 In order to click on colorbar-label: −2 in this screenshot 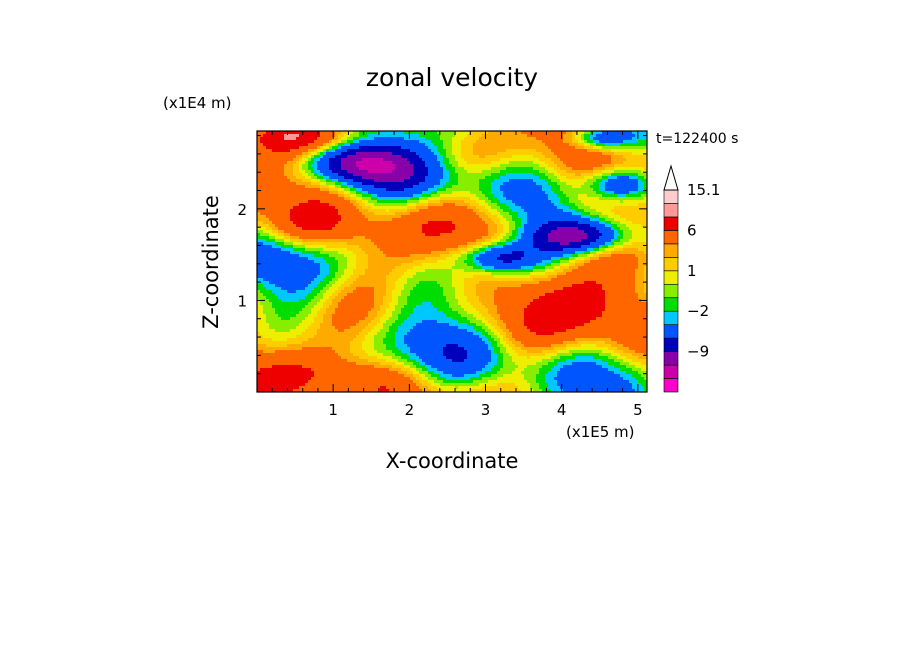, I will do `click(698, 311)`.